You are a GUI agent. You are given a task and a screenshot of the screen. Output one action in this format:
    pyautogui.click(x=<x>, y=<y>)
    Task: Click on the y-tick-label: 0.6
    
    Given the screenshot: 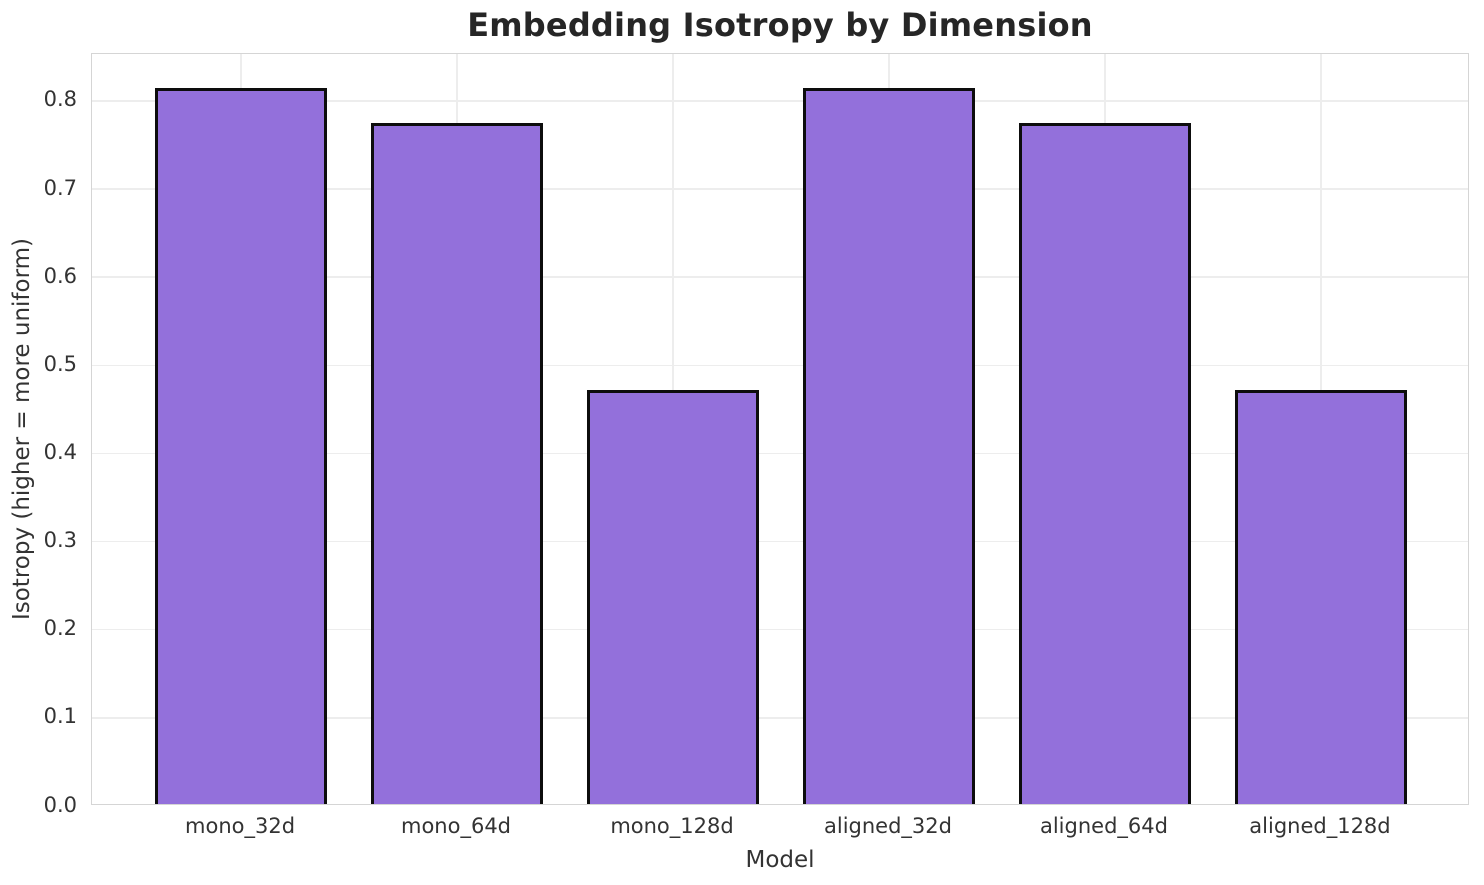 What is the action you would take?
    pyautogui.click(x=60, y=275)
    